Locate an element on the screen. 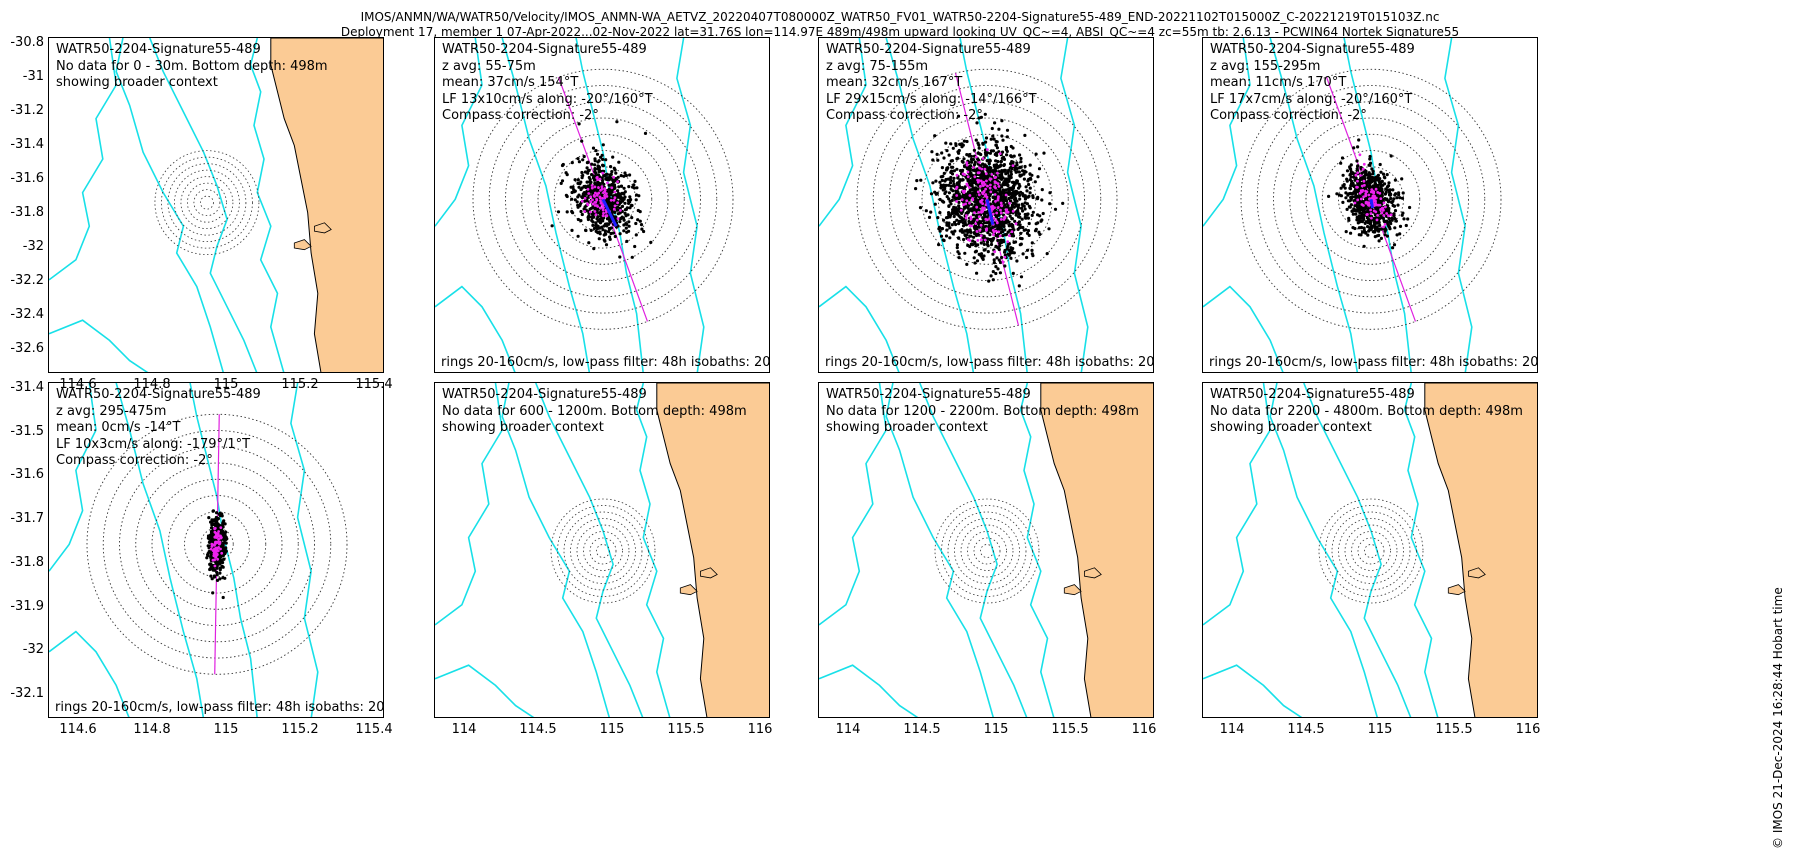 This screenshot has height=850, width=1800. range-ring-60cms is located at coordinates (217, 544).